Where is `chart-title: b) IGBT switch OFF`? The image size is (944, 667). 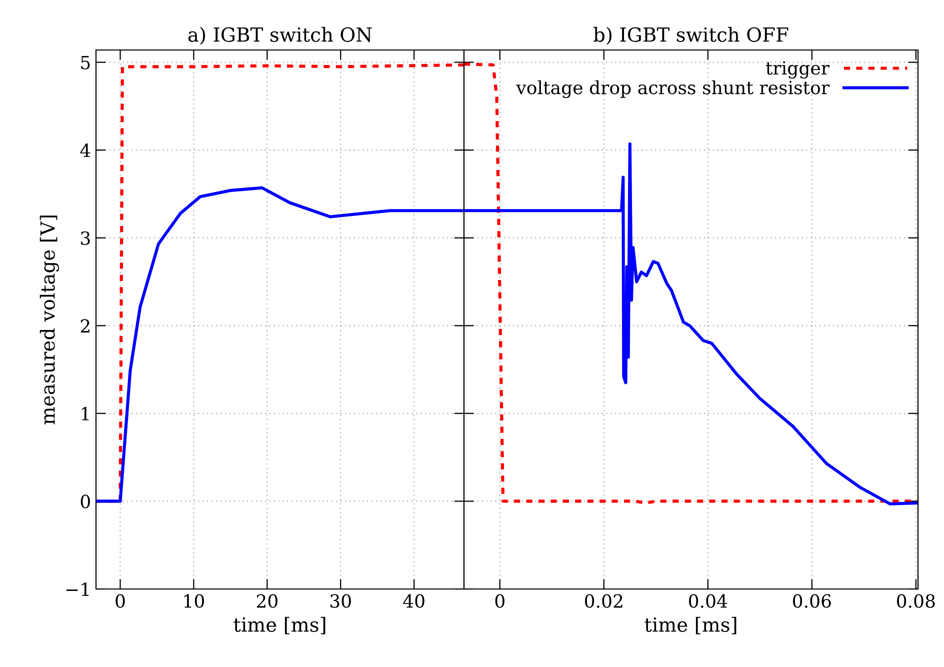 chart-title: b) IGBT switch OFF is located at coordinates (691, 35).